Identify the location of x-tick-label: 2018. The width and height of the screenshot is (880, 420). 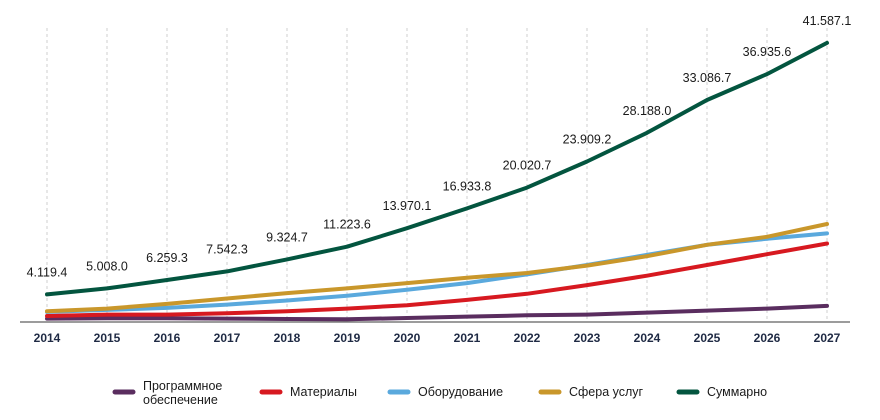
(287, 338).